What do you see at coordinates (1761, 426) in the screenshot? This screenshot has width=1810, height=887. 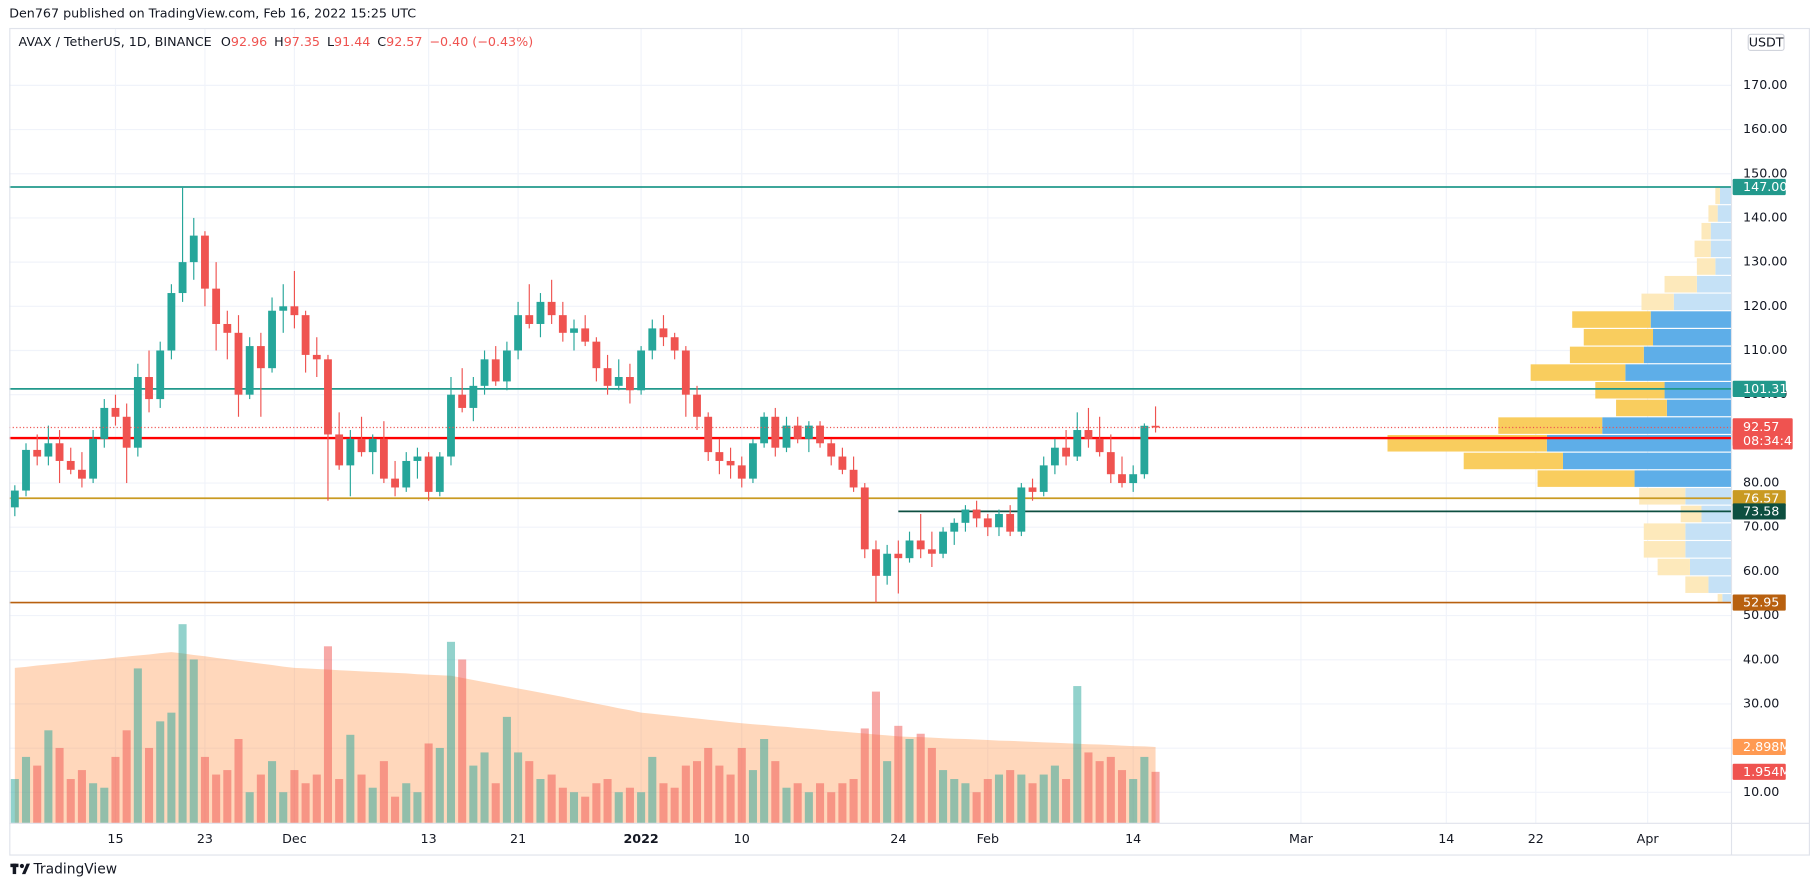 I see `last-price-label: 92.57` at bounding box center [1761, 426].